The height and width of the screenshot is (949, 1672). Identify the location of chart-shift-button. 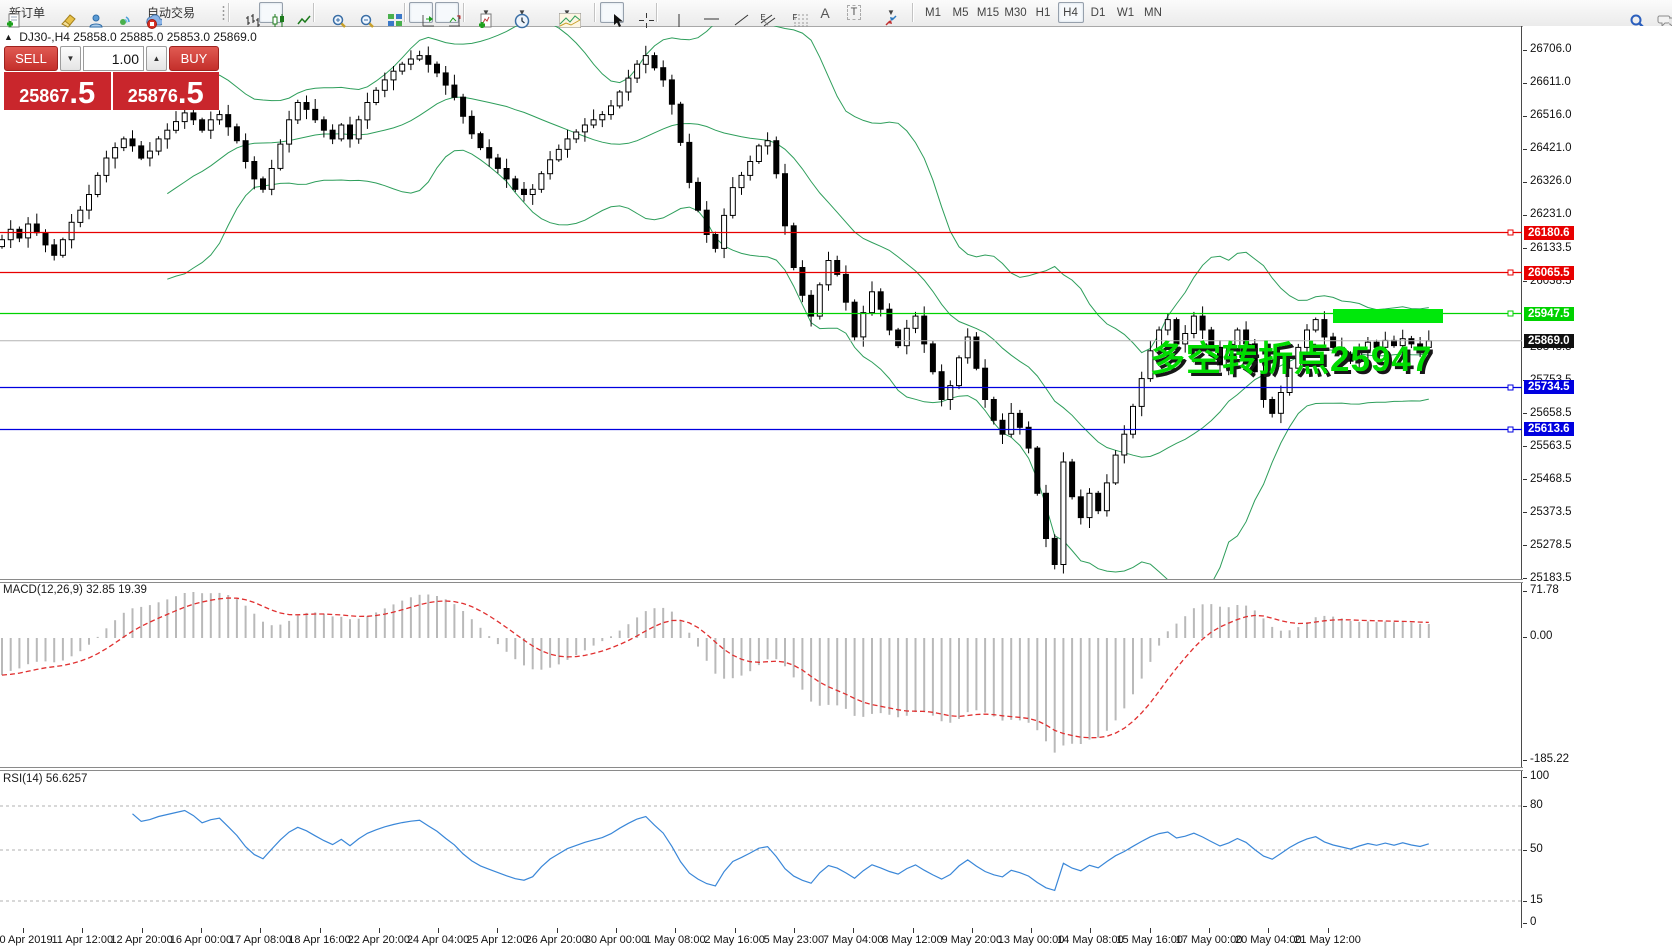
(421, 14).